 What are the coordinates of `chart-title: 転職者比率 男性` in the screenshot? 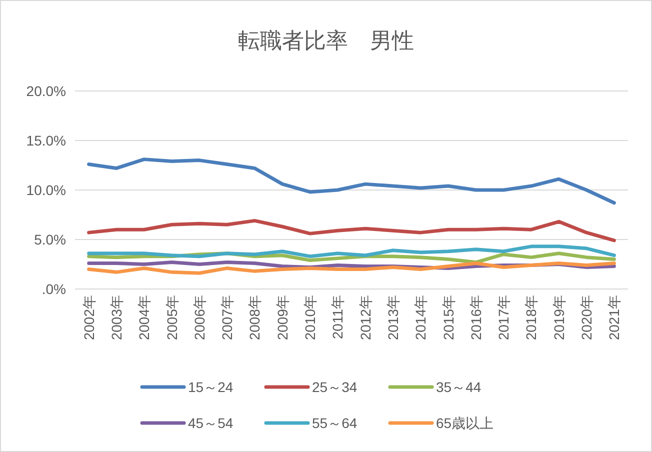 It's located at (326, 40).